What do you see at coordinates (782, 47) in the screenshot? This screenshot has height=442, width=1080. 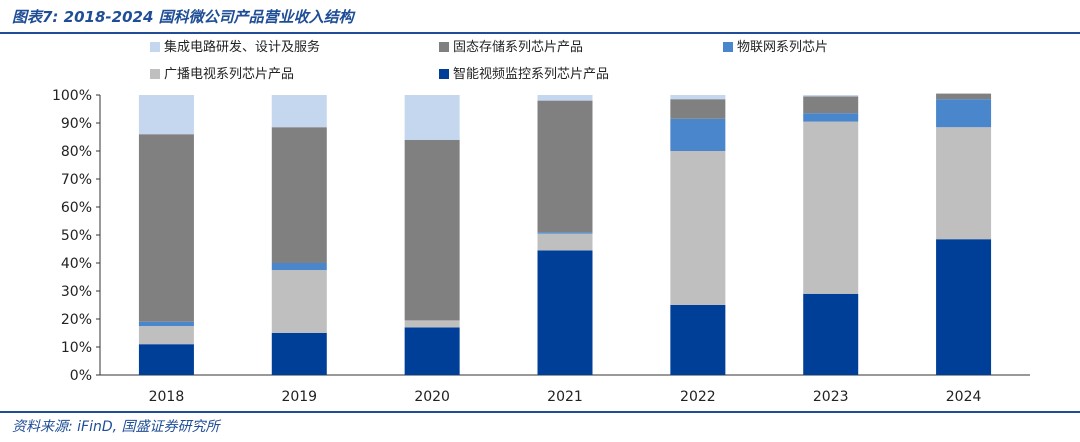 I see `legend-label: 物联网系列芯片` at bounding box center [782, 47].